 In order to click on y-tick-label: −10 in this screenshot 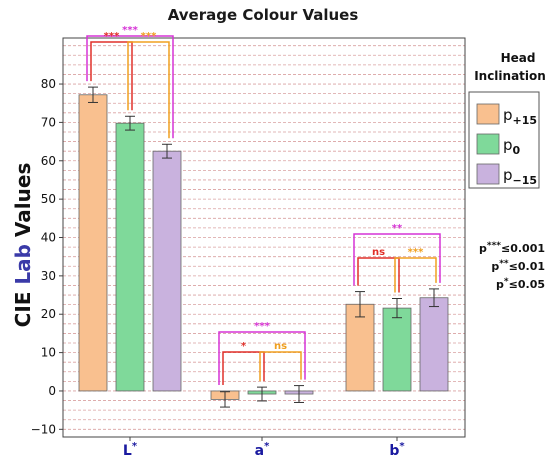, I will do `click(43, 429)`.